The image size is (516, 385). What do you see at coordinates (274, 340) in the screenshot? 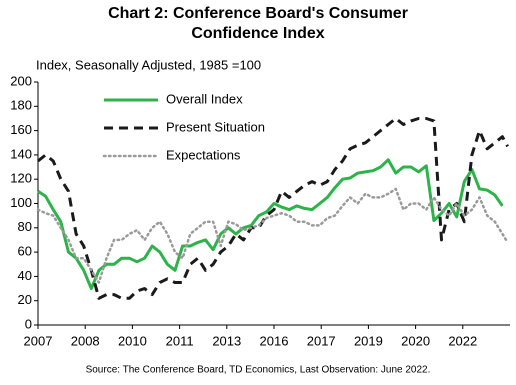
I see `x-tick-label: 2016` at bounding box center [274, 340].